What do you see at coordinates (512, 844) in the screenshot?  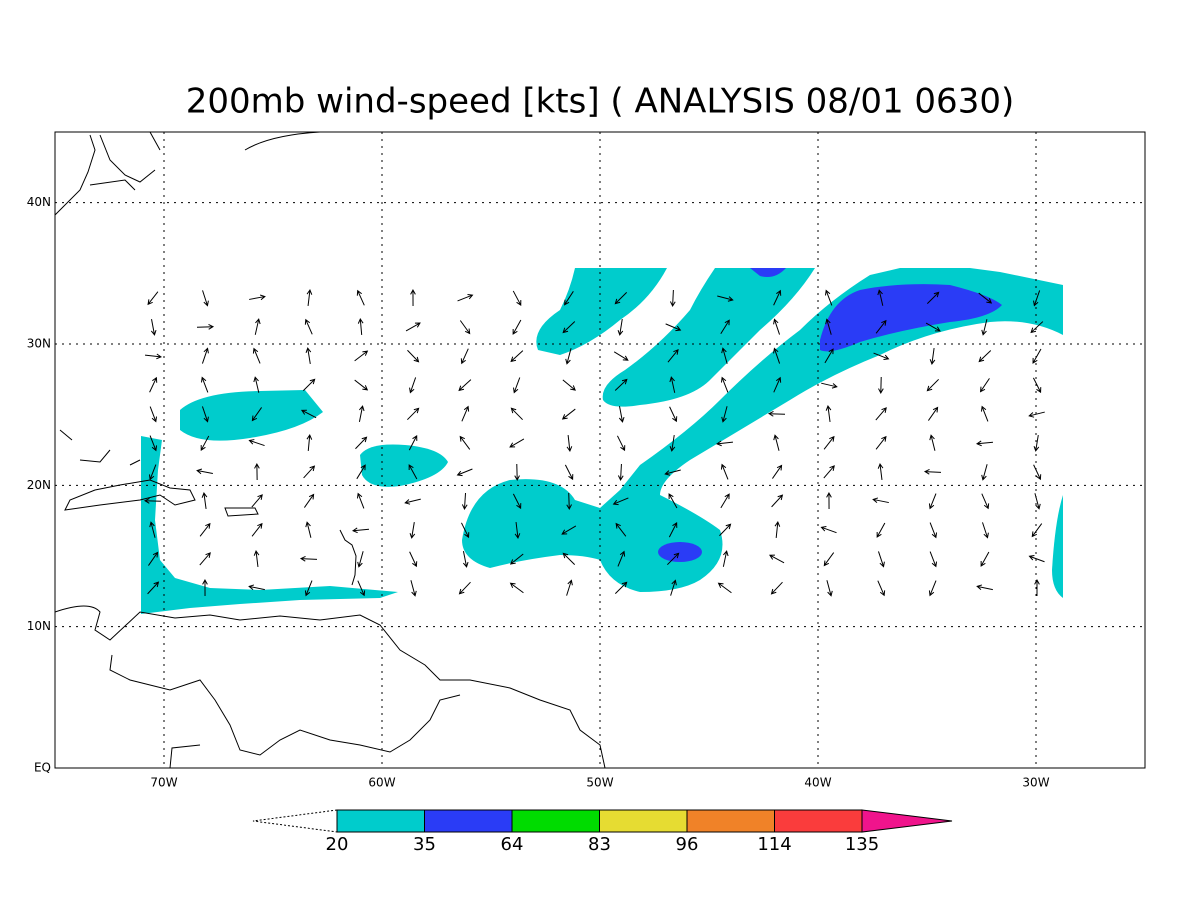 I see `colorbar-label: 64` at bounding box center [512, 844].